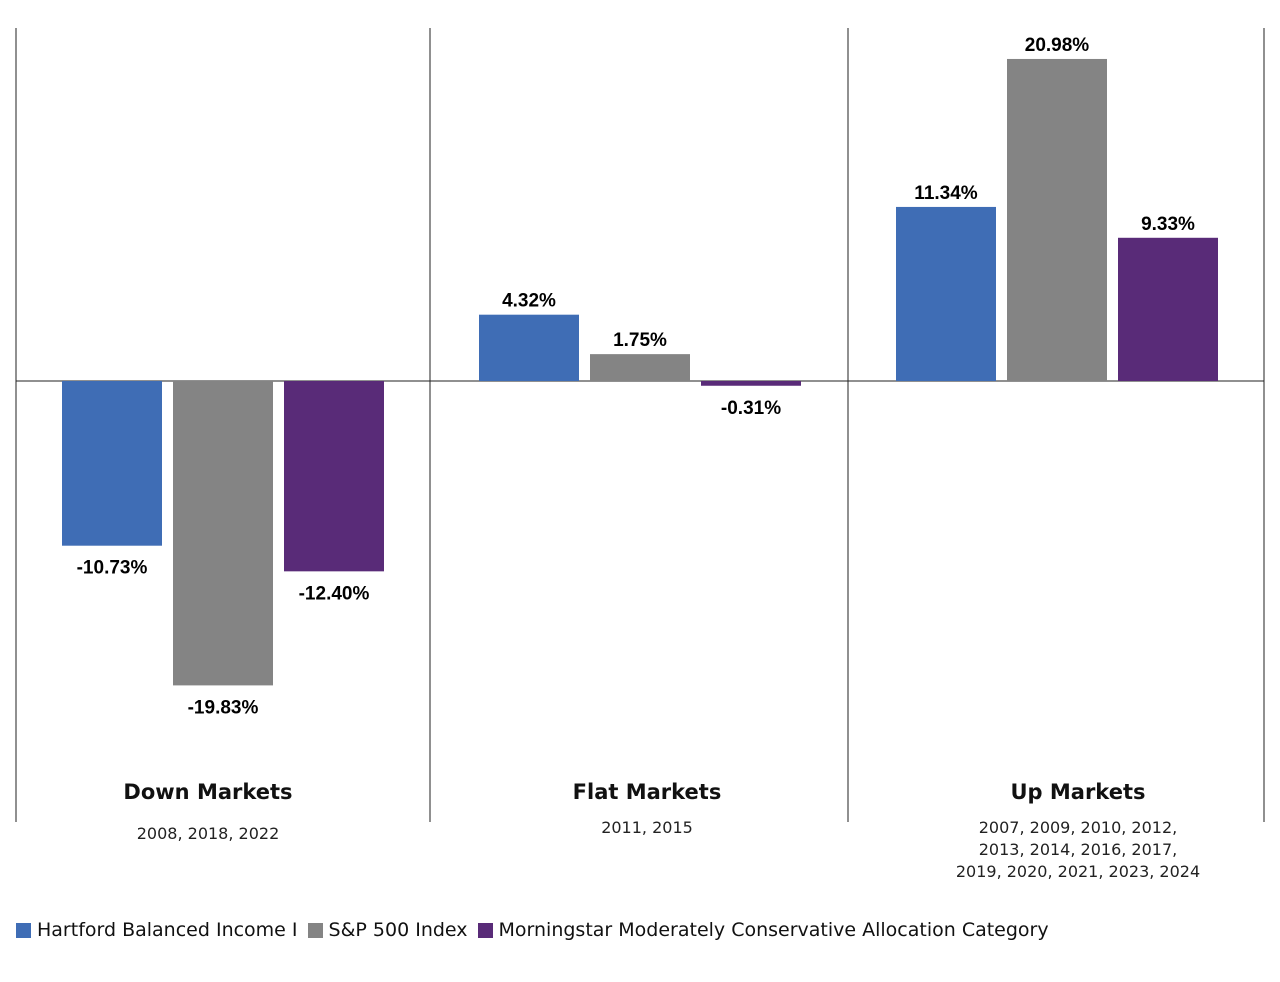  What do you see at coordinates (640, 367) in the screenshot?
I see `bar-flat-markets-s-p-500-index` at bounding box center [640, 367].